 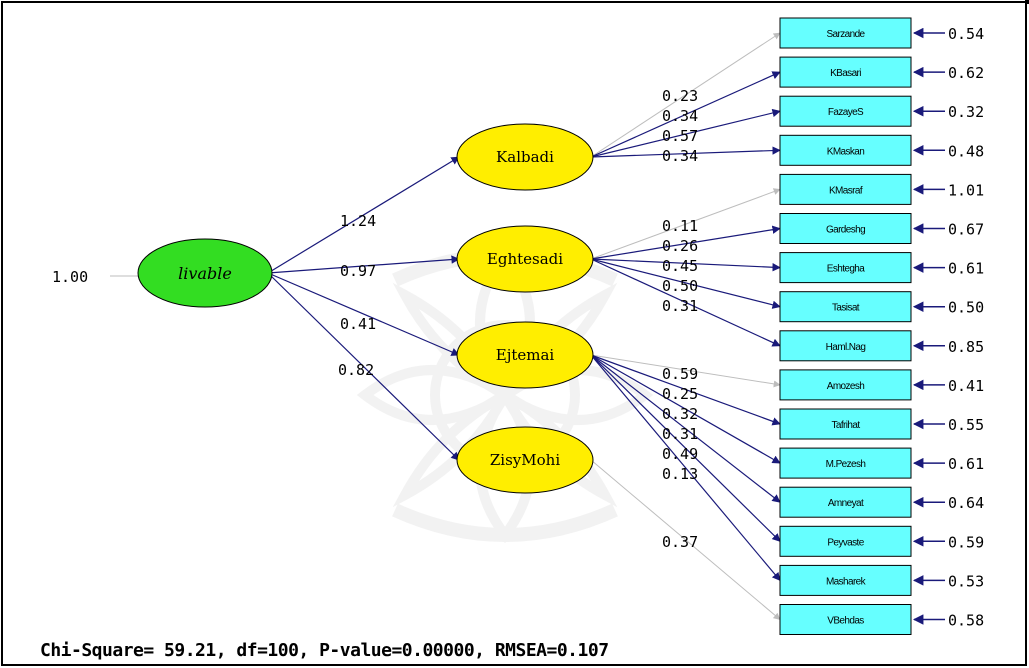 I want to click on indicator-loading-kbasari: 0.34, so click(x=680, y=116).